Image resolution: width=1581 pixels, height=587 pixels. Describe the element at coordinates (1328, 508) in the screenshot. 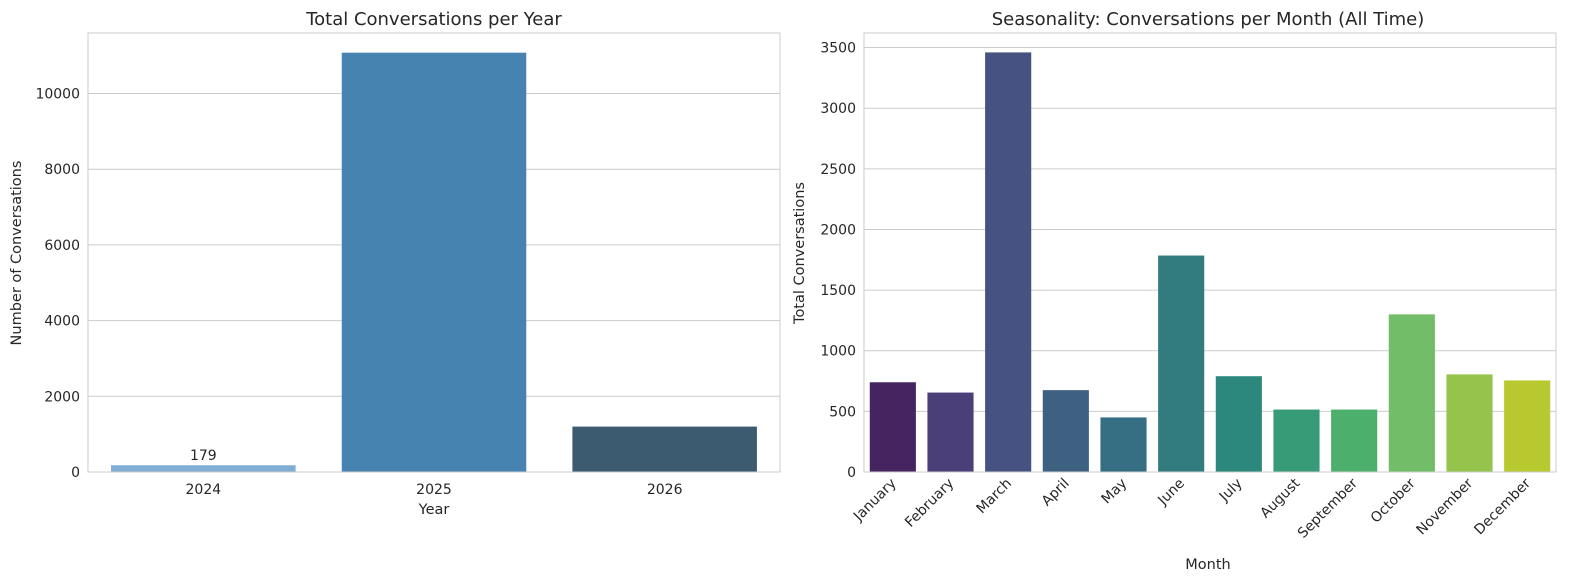

I see `x-tick-label: September` at that location.